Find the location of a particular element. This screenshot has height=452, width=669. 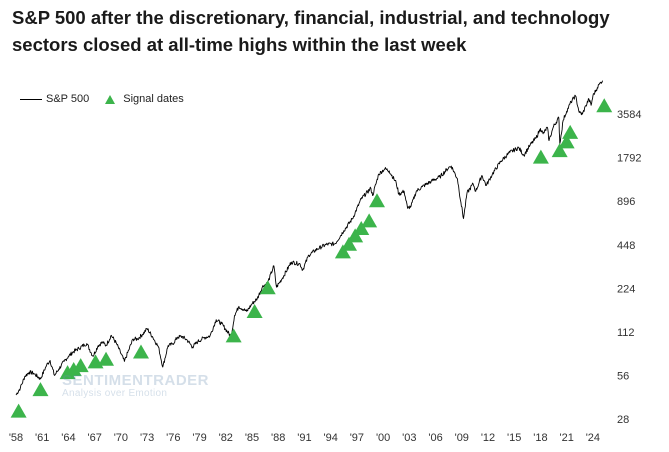

line-legend-swatch is located at coordinates (31, 99).